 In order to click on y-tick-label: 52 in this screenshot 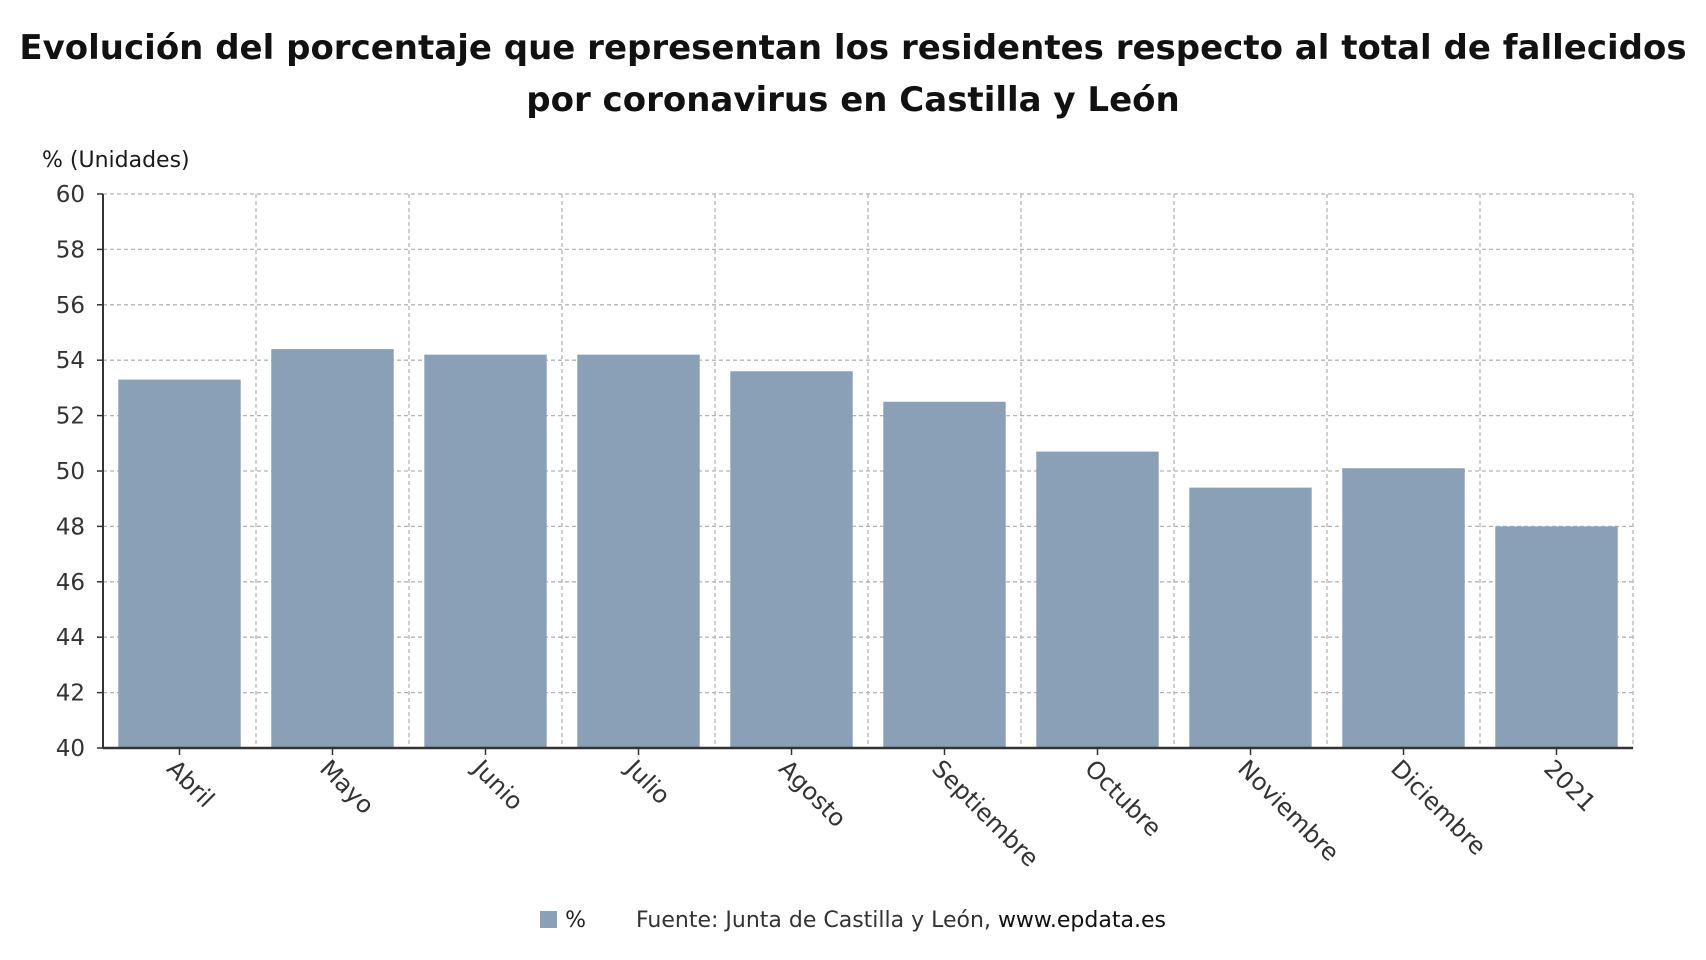, I will do `click(70, 417)`.